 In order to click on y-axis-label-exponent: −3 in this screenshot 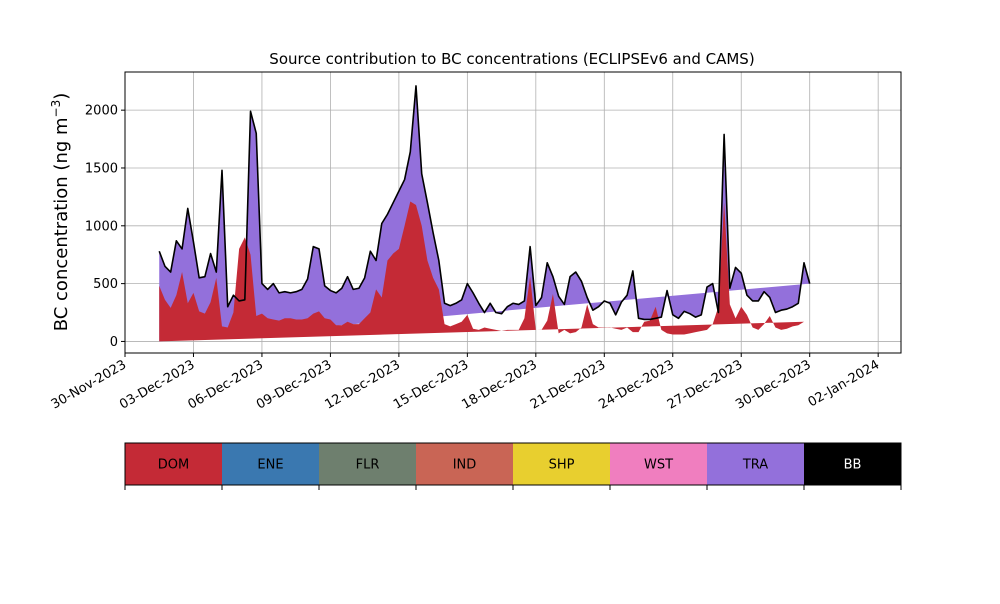, I will do `click(56, 109)`.